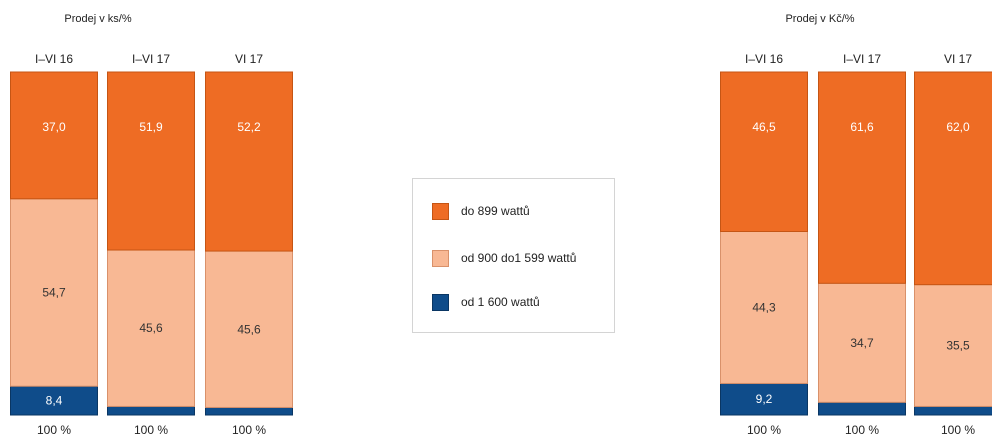  What do you see at coordinates (440, 211) in the screenshot?
I see `legend-swatch-orange` at bounding box center [440, 211].